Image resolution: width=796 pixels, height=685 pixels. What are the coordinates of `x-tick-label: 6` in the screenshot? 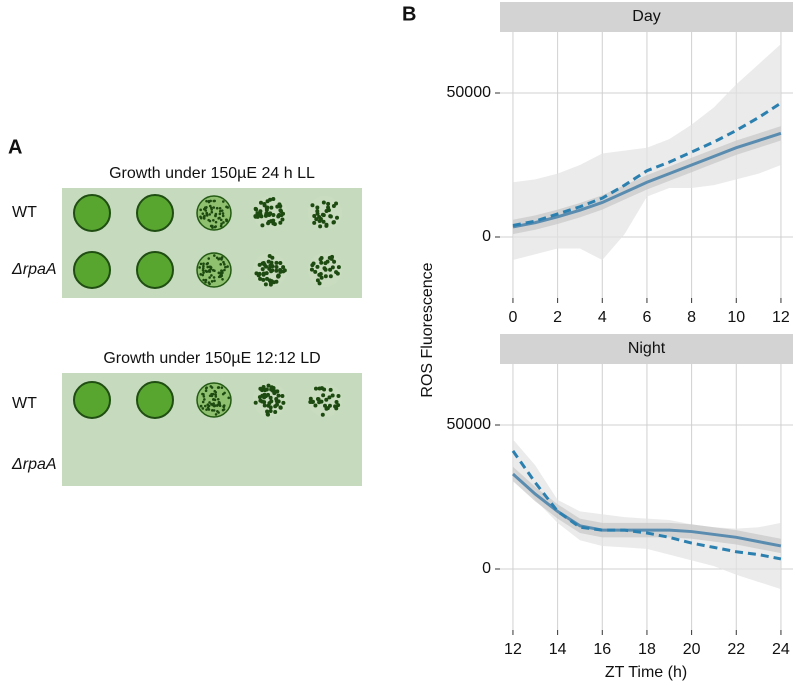 It's located at (646, 317).